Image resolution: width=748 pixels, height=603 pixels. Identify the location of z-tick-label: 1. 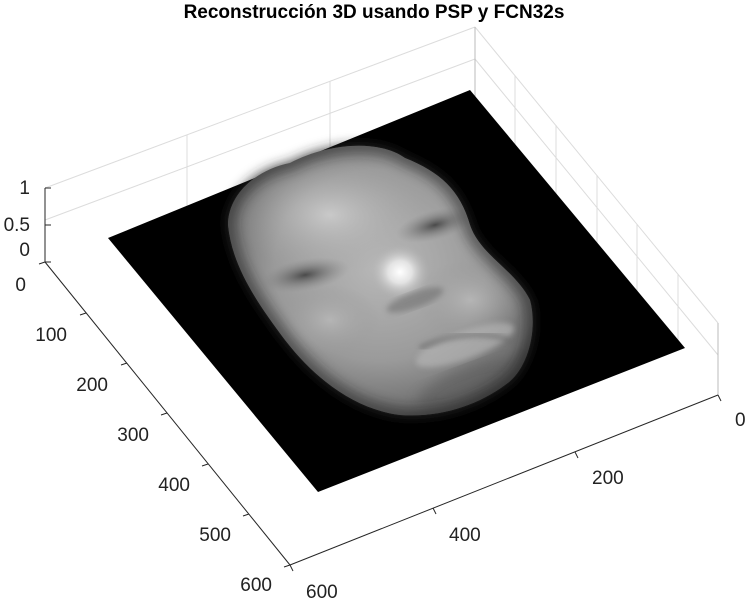
(24, 188).